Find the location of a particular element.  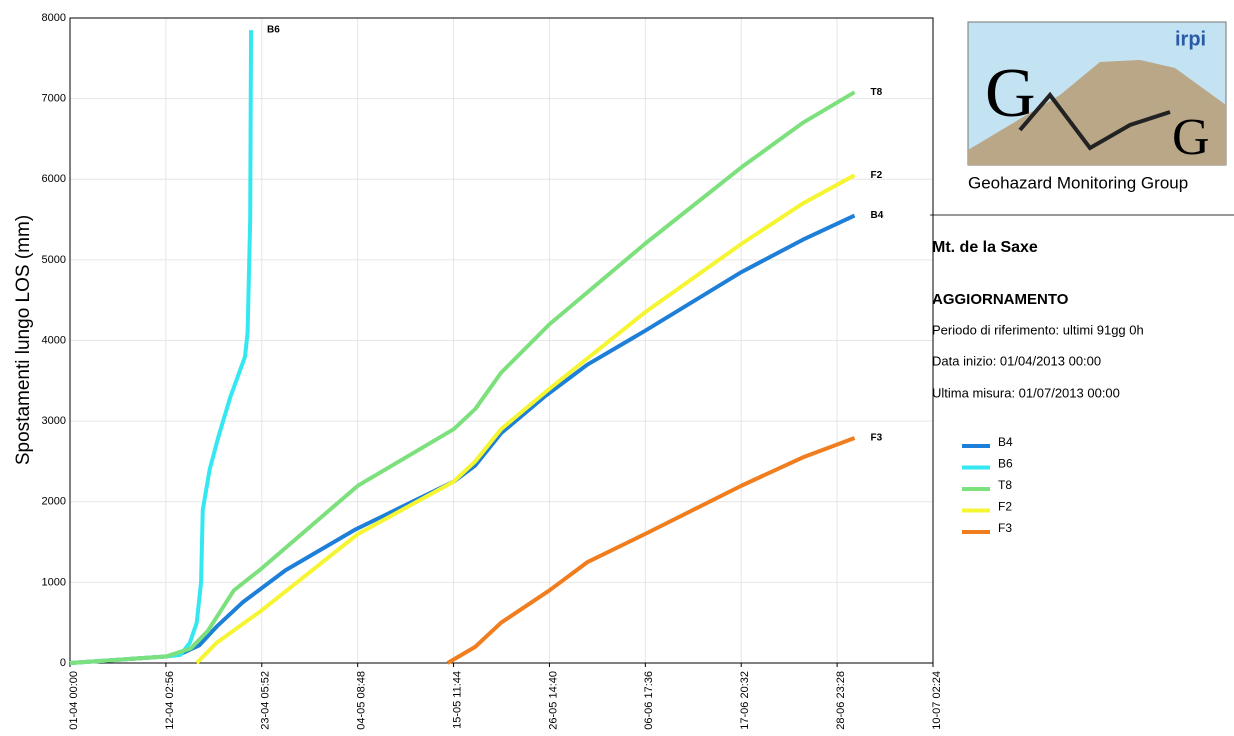

legend-label: B6 is located at coordinates (1005, 464).